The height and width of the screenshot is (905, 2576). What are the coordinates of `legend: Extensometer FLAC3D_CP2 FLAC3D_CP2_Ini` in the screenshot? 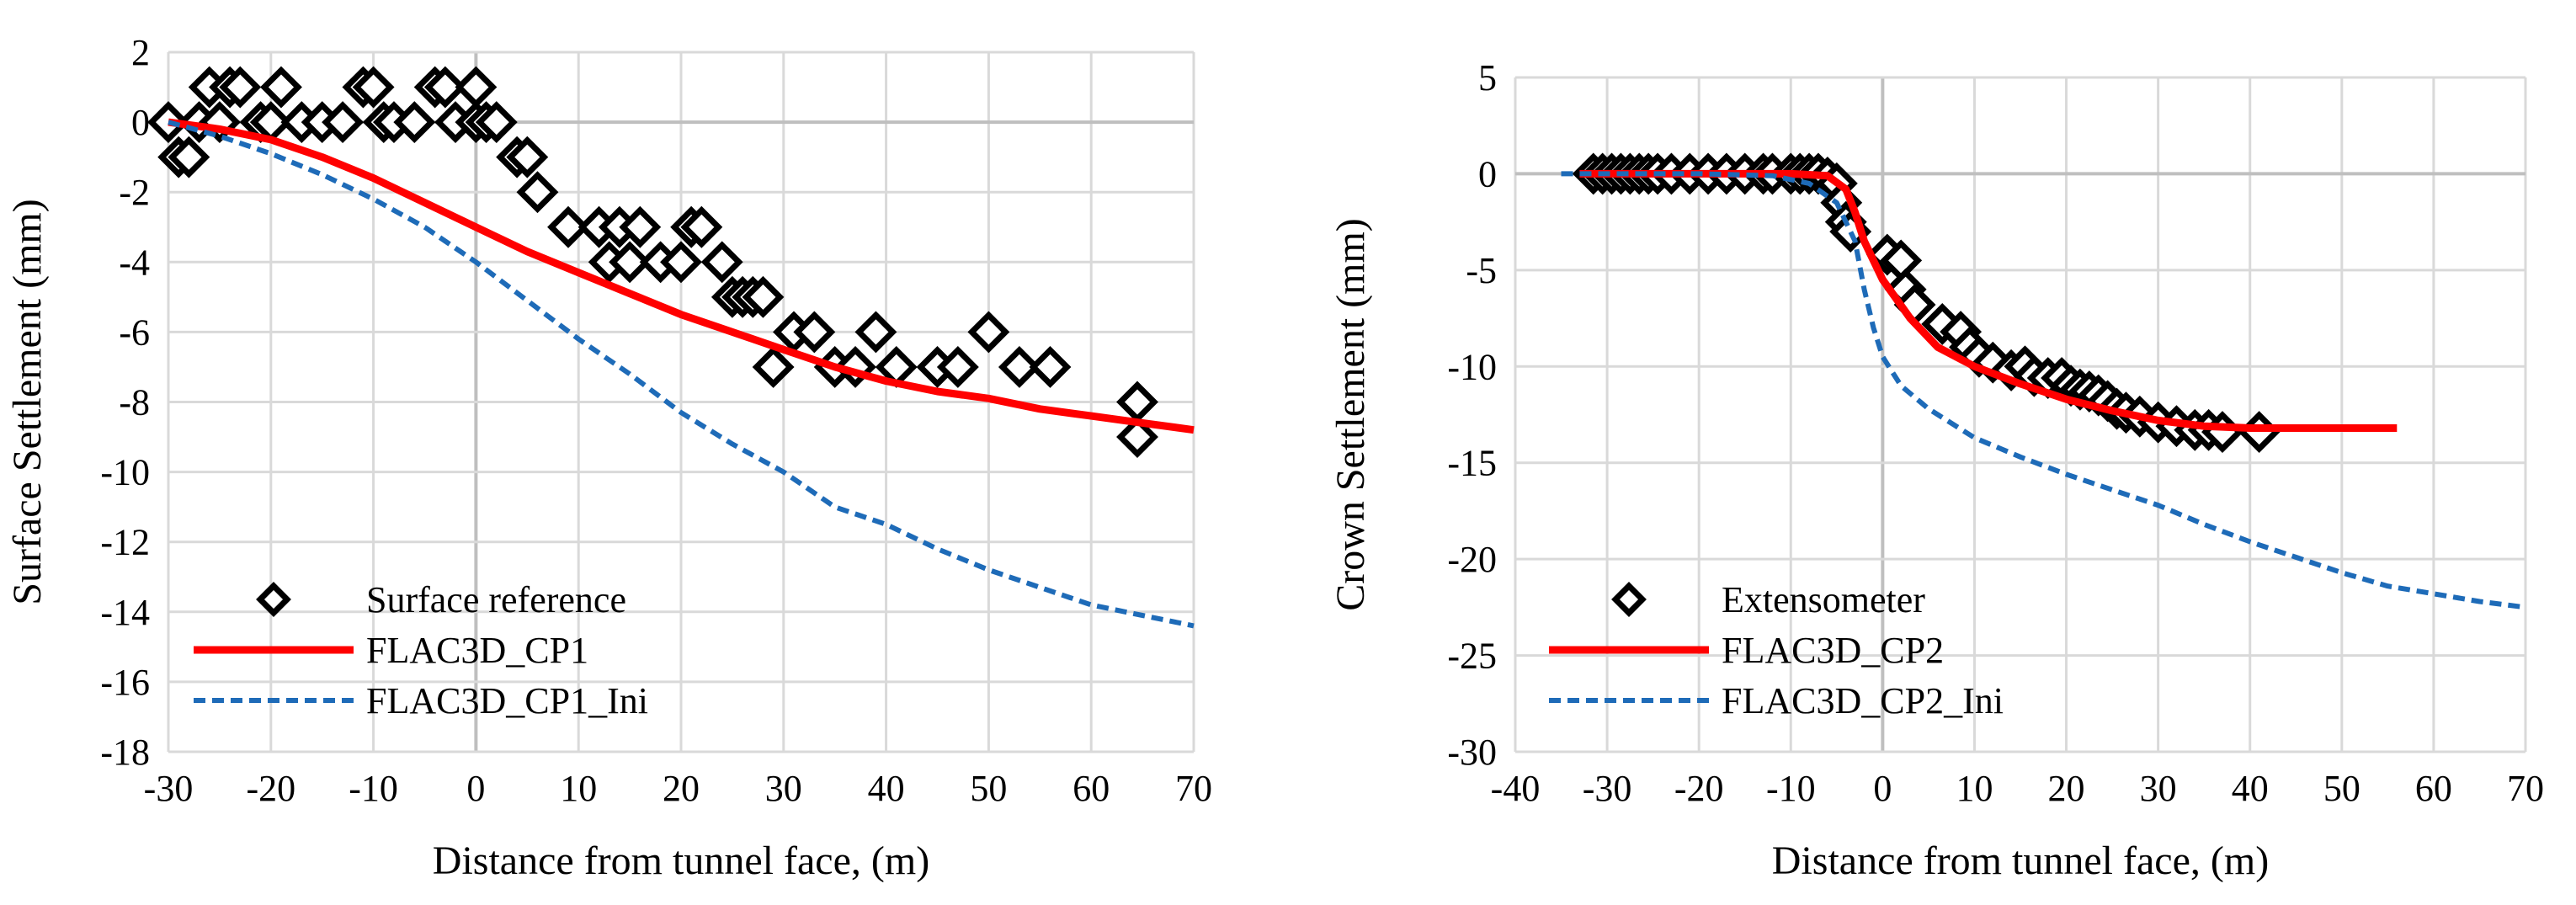 It's located at (1777, 650).